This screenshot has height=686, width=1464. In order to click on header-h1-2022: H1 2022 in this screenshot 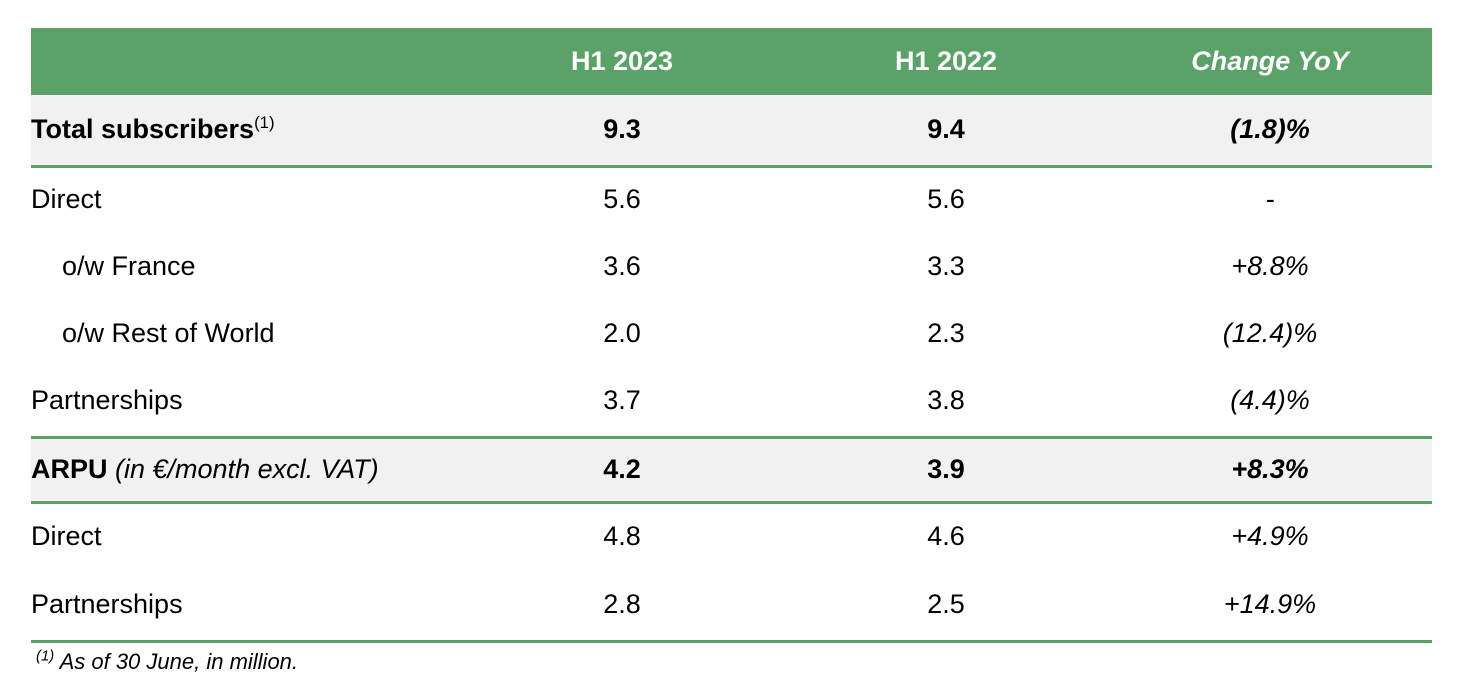, I will do `click(946, 60)`.